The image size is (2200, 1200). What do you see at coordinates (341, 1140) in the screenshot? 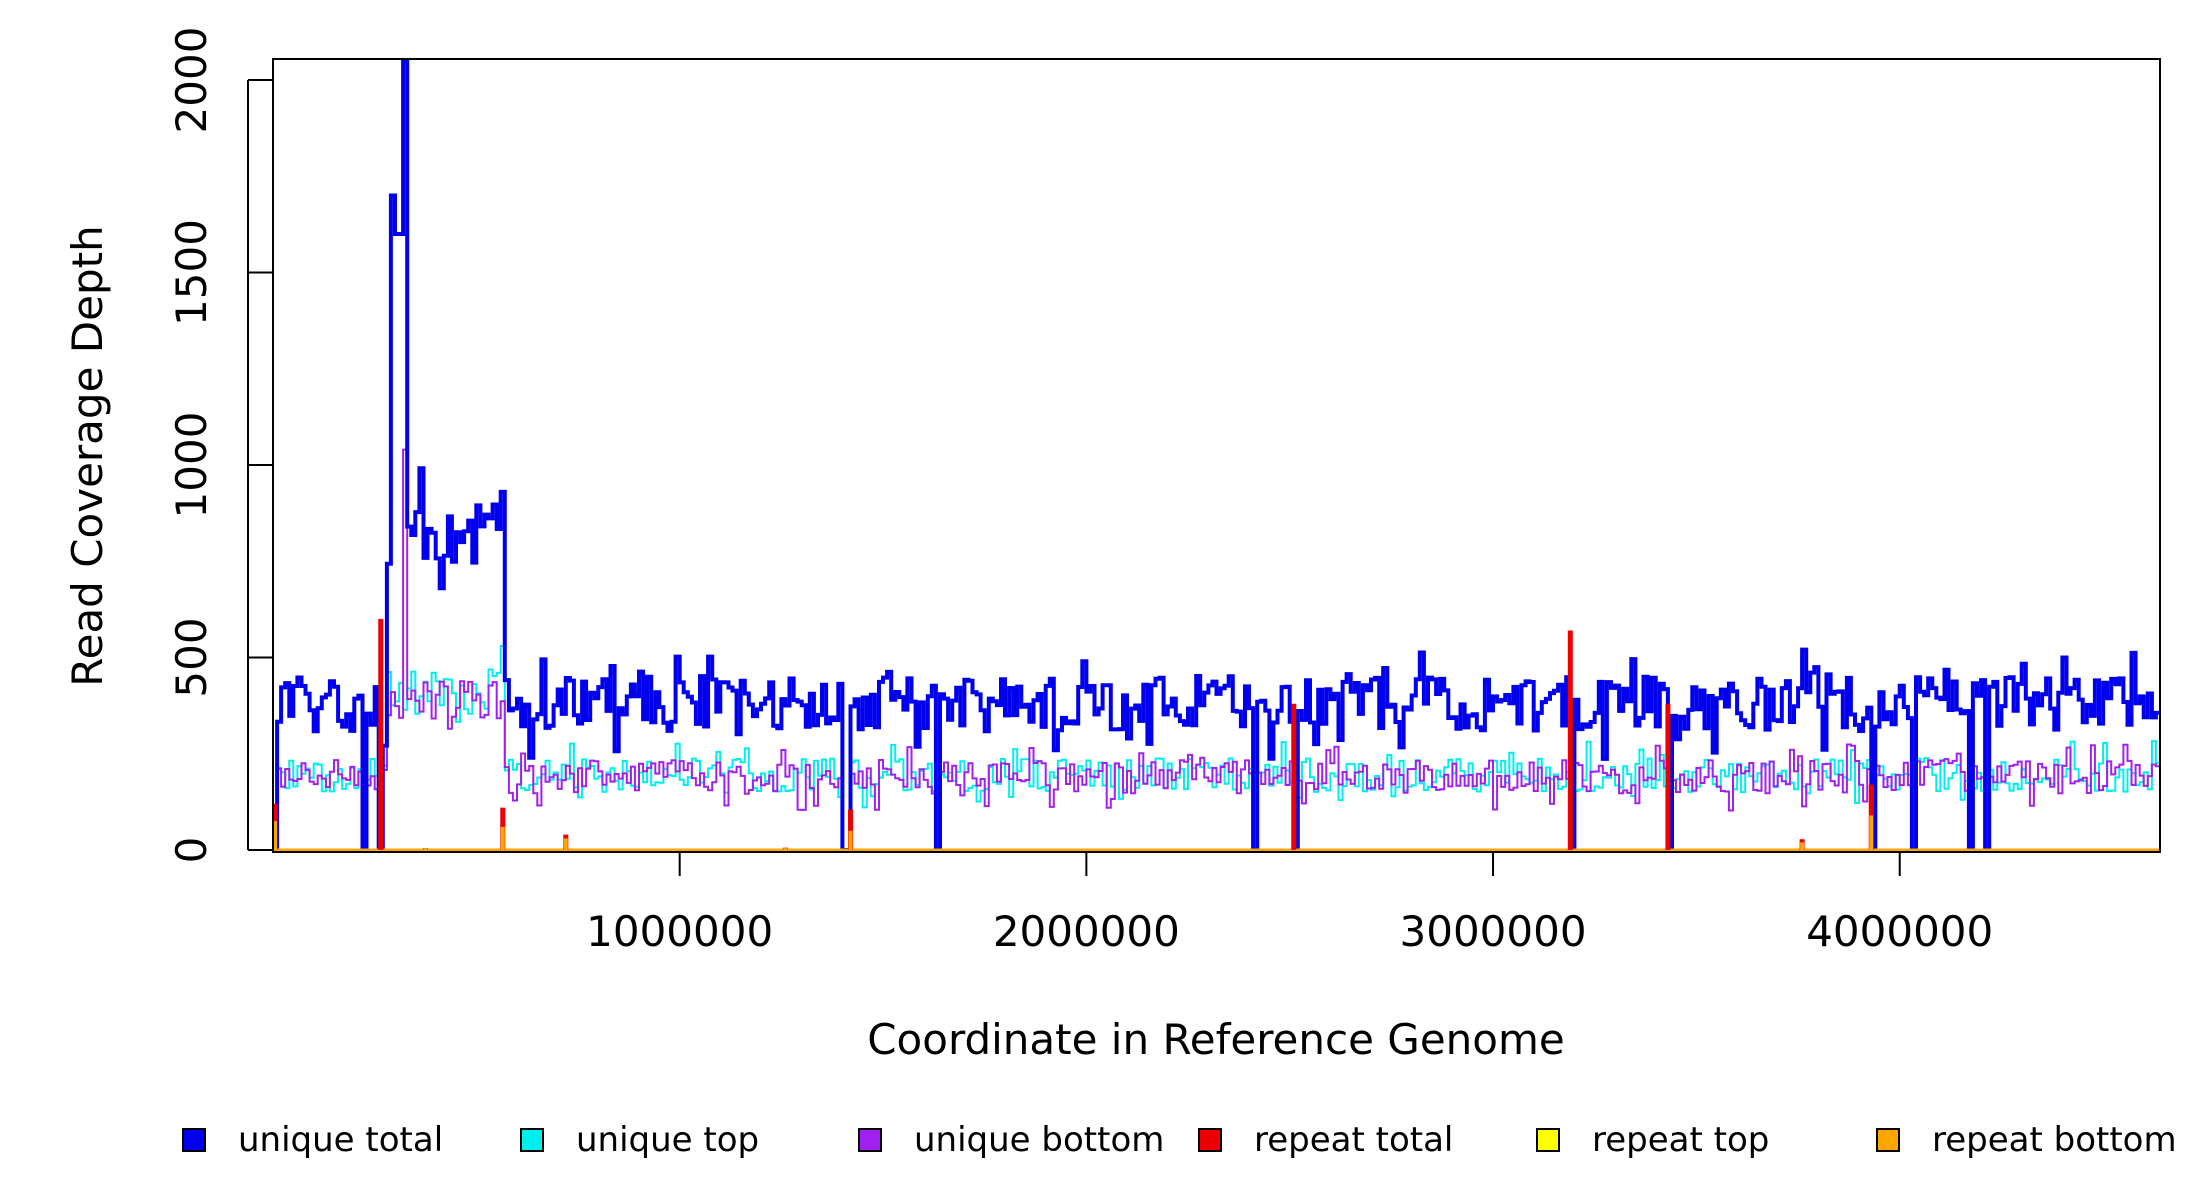
I see `legend-label: unique total` at bounding box center [341, 1140].